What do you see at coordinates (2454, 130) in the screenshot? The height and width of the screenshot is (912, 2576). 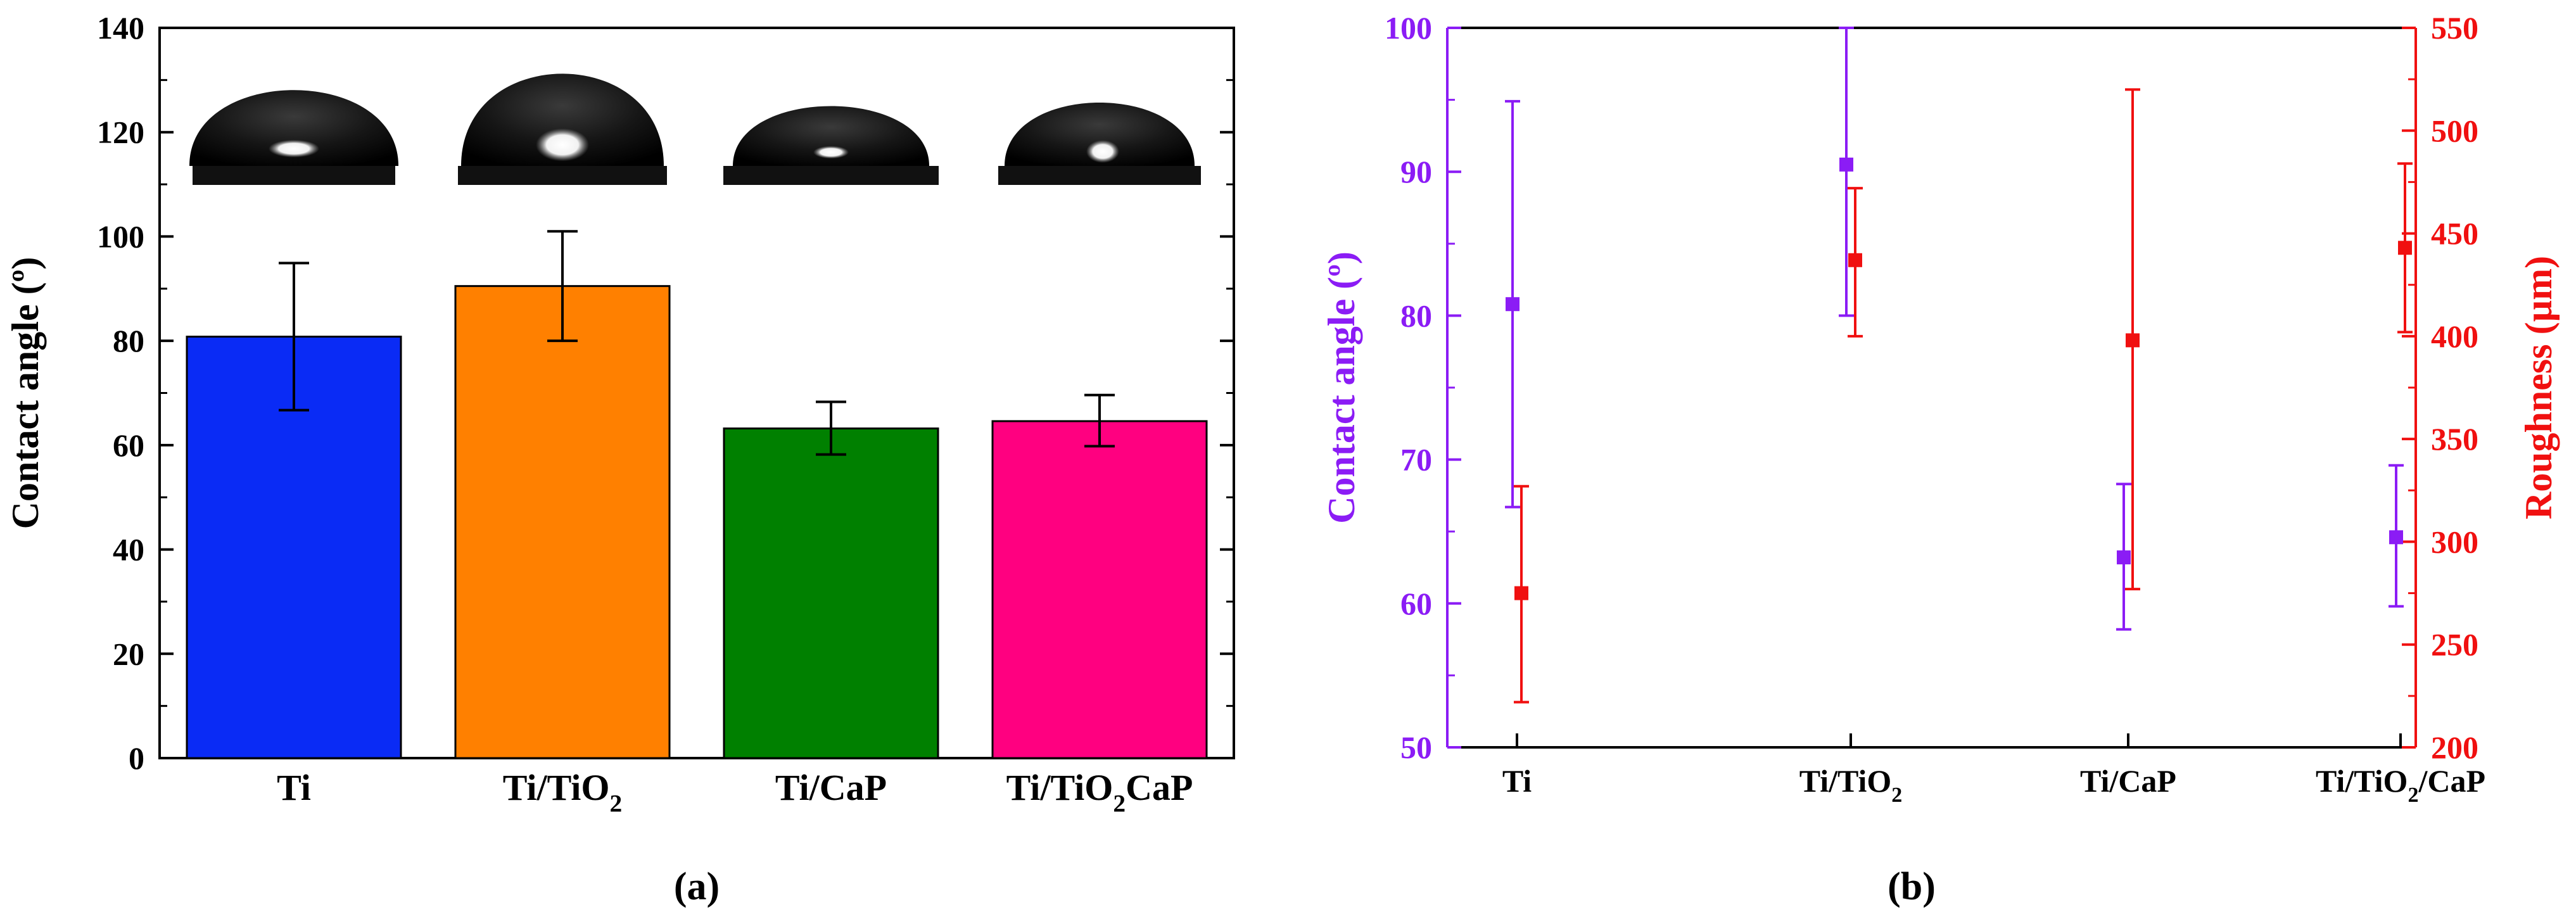 I see `y-right-tick-label-b: 500` at bounding box center [2454, 130].